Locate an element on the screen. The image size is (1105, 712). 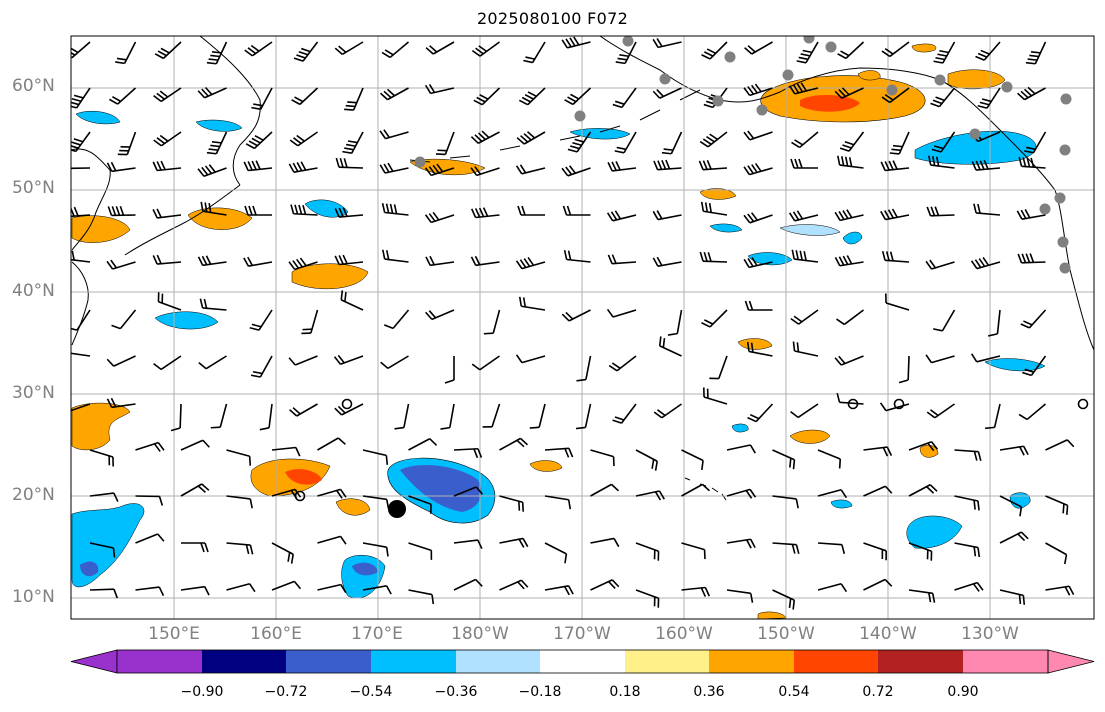
open-circle-marker is located at coordinates (899, 404).